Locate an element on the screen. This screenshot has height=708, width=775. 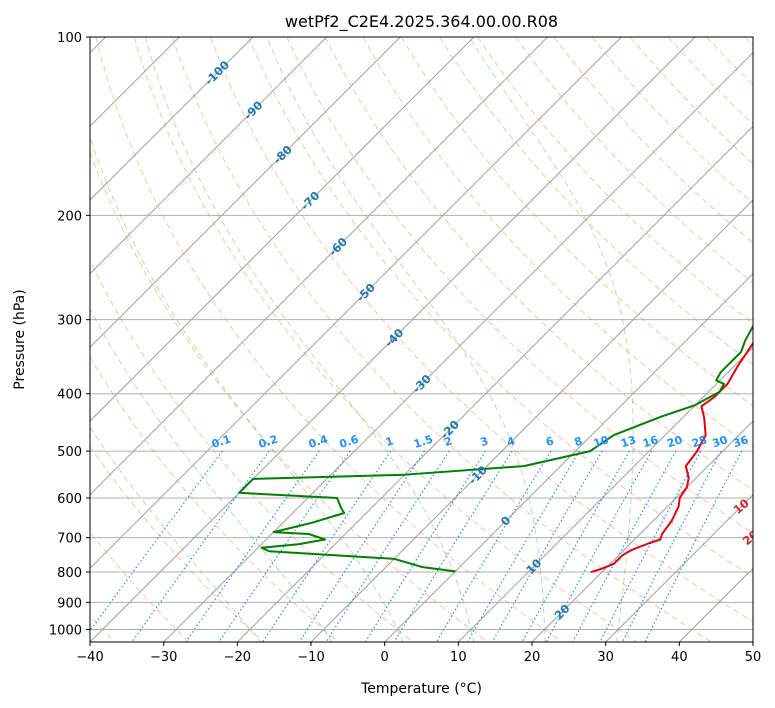
y-tick-label: 100 is located at coordinates (69, 38).